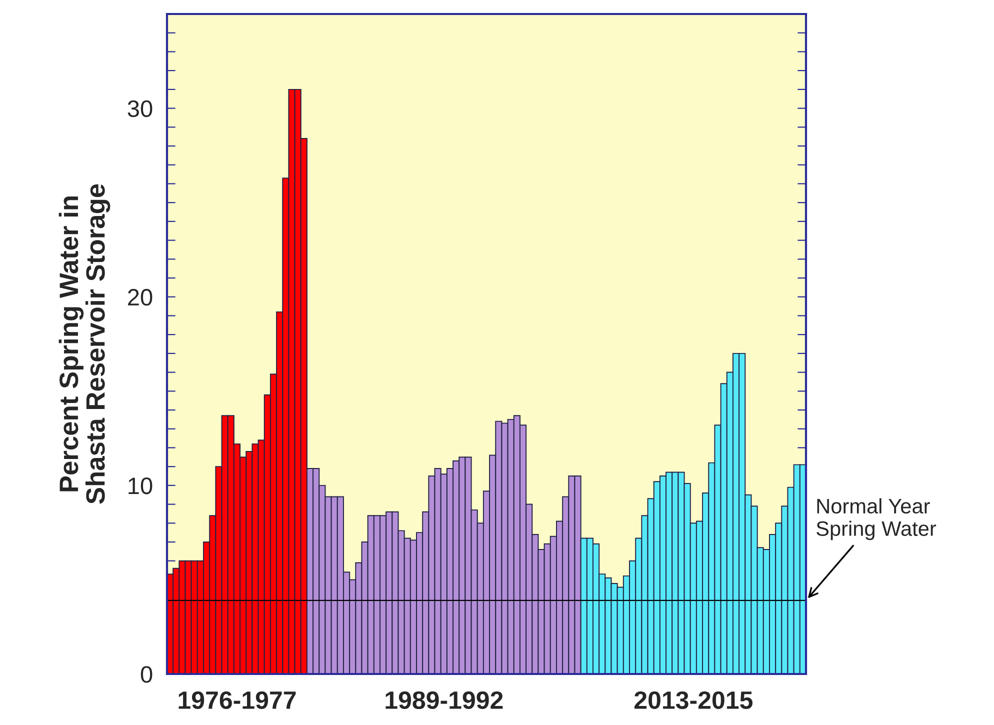 This screenshot has width=994, height=725. Describe the element at coordinates (237, 700) in the screenshot. I see `text: 1976-1977` at that location.